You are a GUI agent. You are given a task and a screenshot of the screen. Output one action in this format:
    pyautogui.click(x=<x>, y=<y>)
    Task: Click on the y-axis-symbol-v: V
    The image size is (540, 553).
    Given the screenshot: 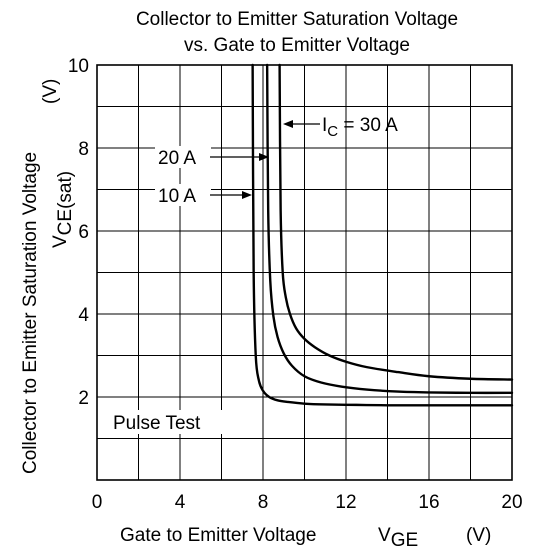 What is the action you would take?
    pyautogui.click(x=60, y=241)
    